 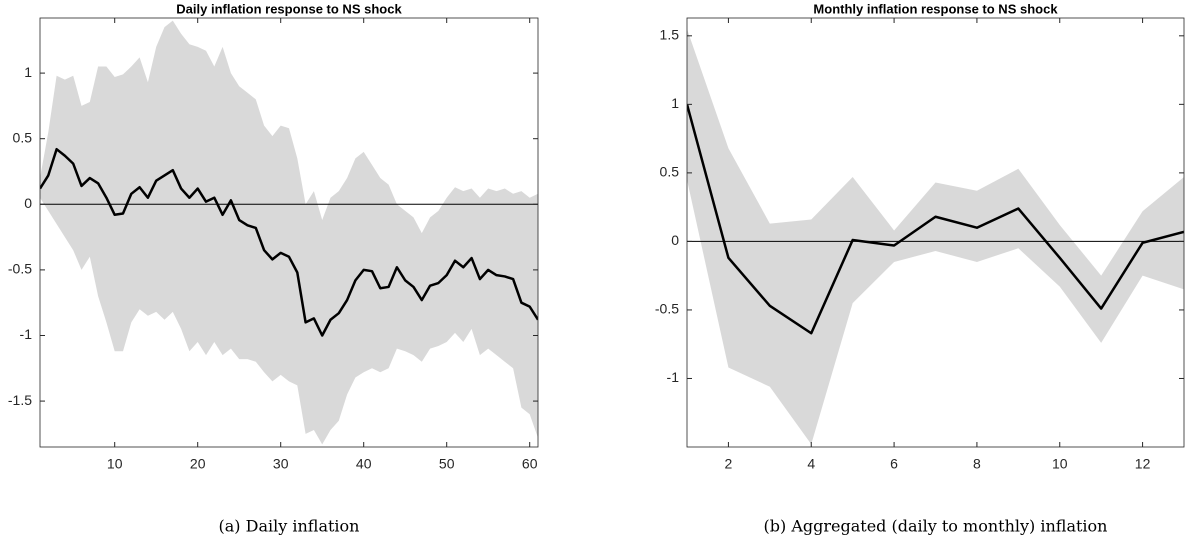 What do you see at coordinates (670, 35) in the screenshot?
I see `y-tick-label: 1.5` at bounding box center [670, 35].